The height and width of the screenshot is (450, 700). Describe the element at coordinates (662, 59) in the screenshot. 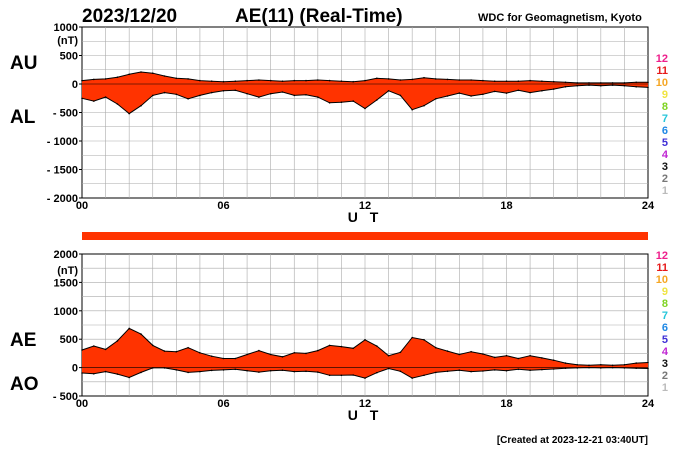

I see `legend-level-label: 12` at that location.